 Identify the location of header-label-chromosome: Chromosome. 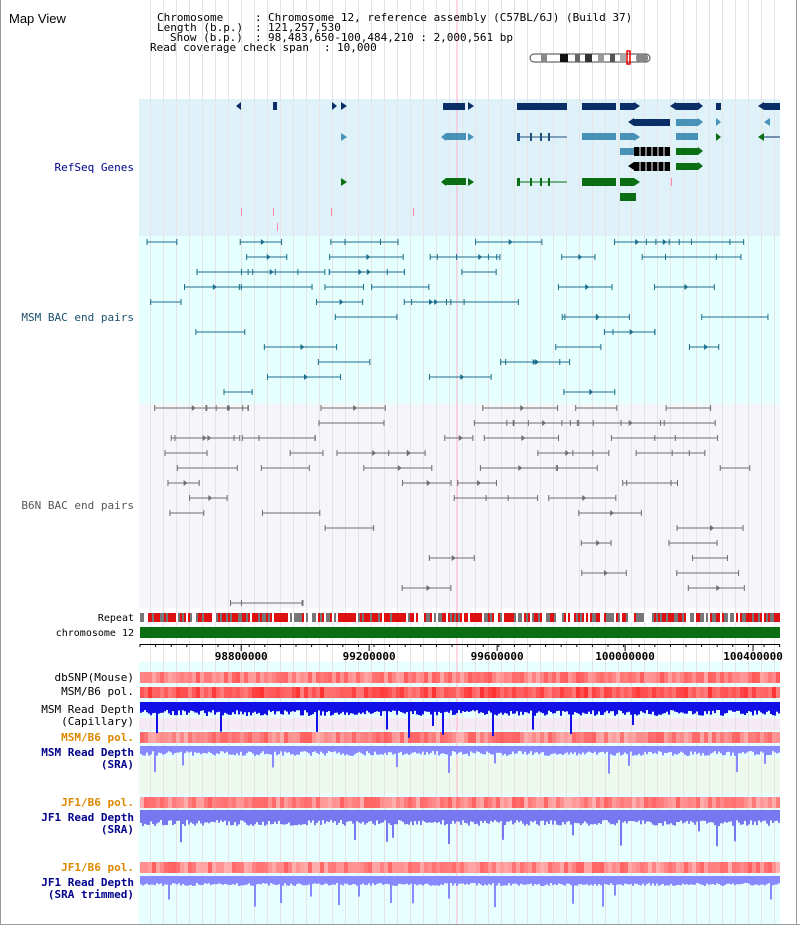
(190, 17).